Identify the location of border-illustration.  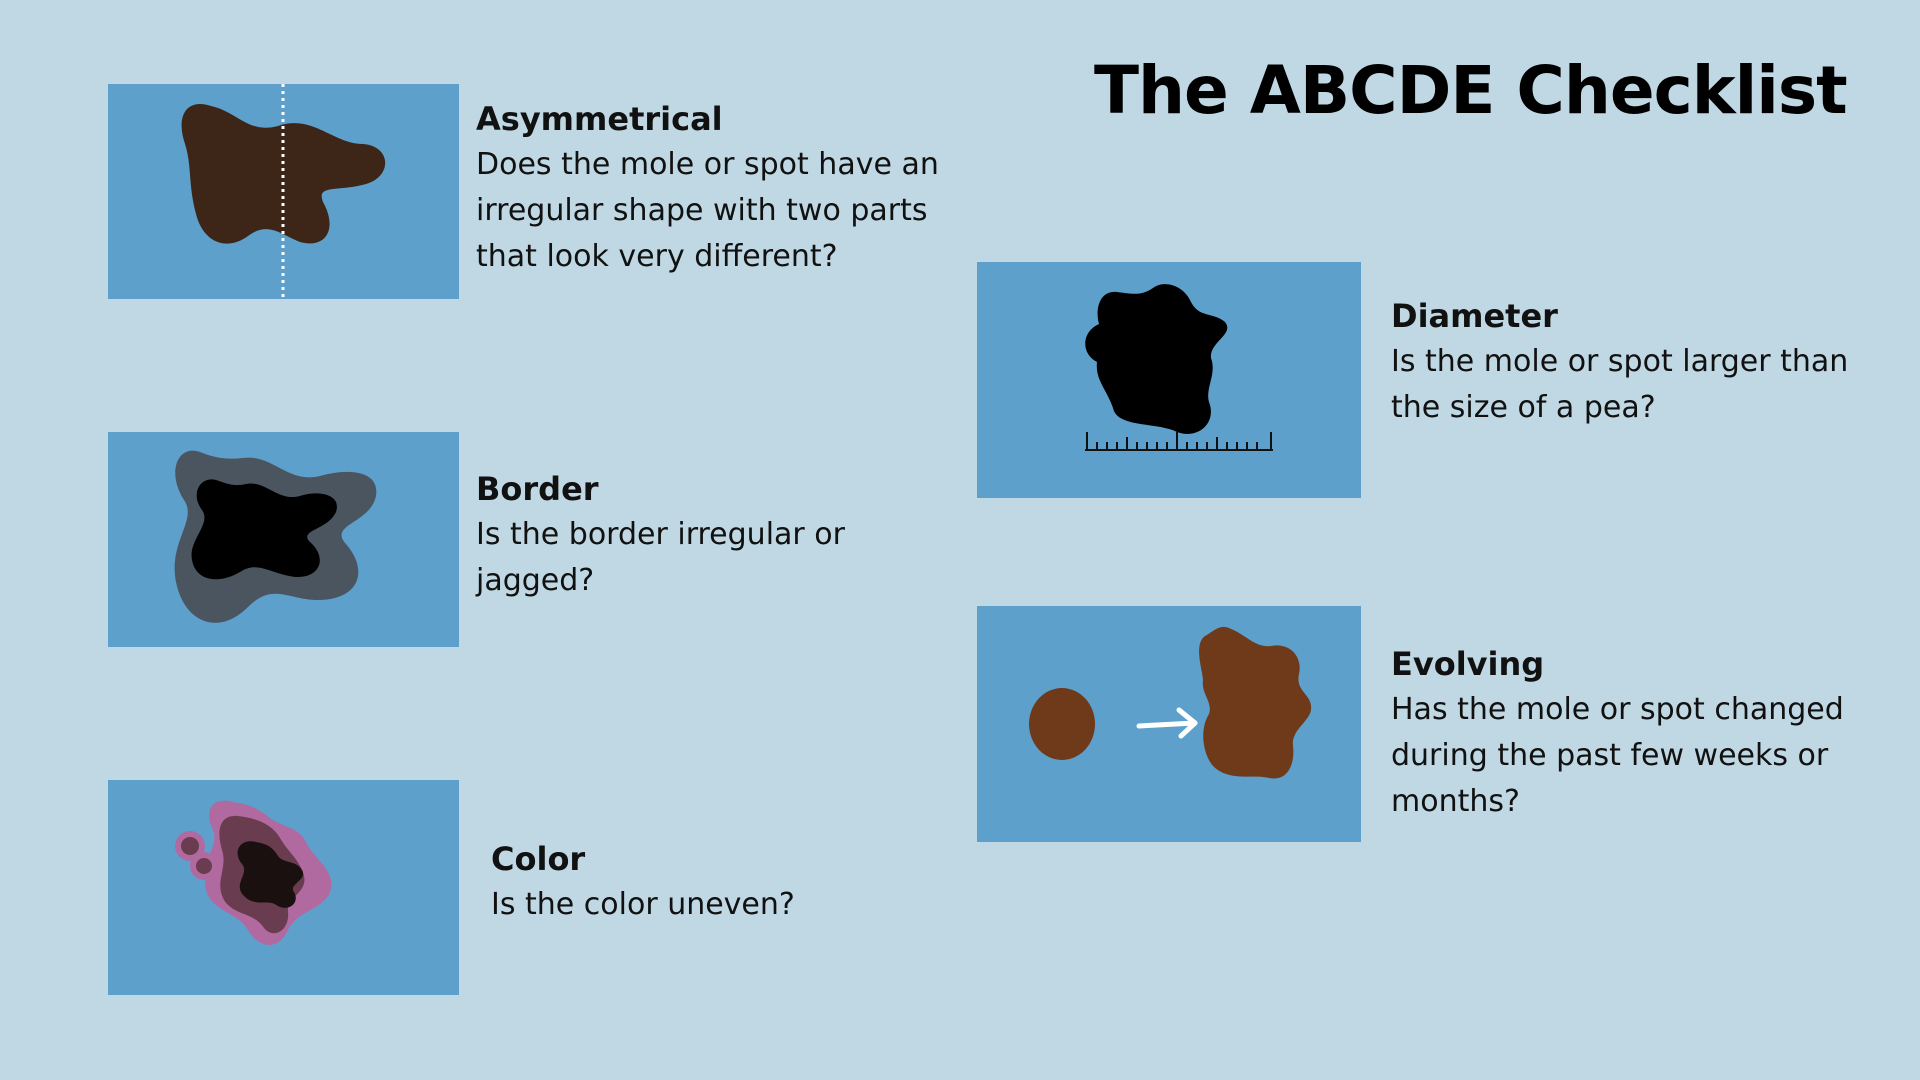
(283, 539).